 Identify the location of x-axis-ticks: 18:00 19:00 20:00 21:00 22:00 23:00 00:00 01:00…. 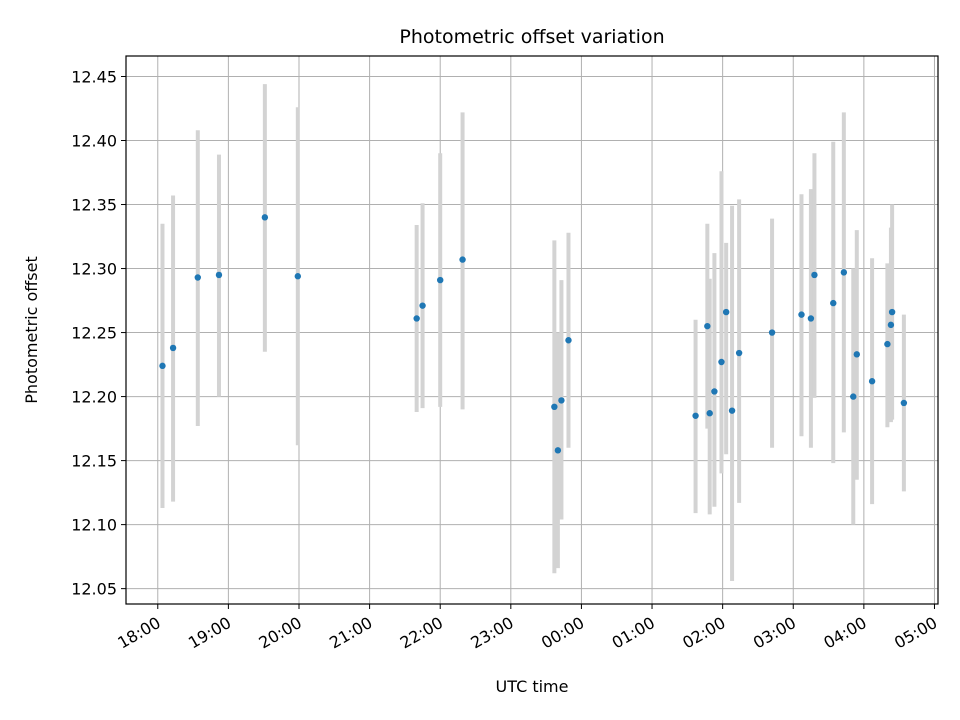
(527, 628).